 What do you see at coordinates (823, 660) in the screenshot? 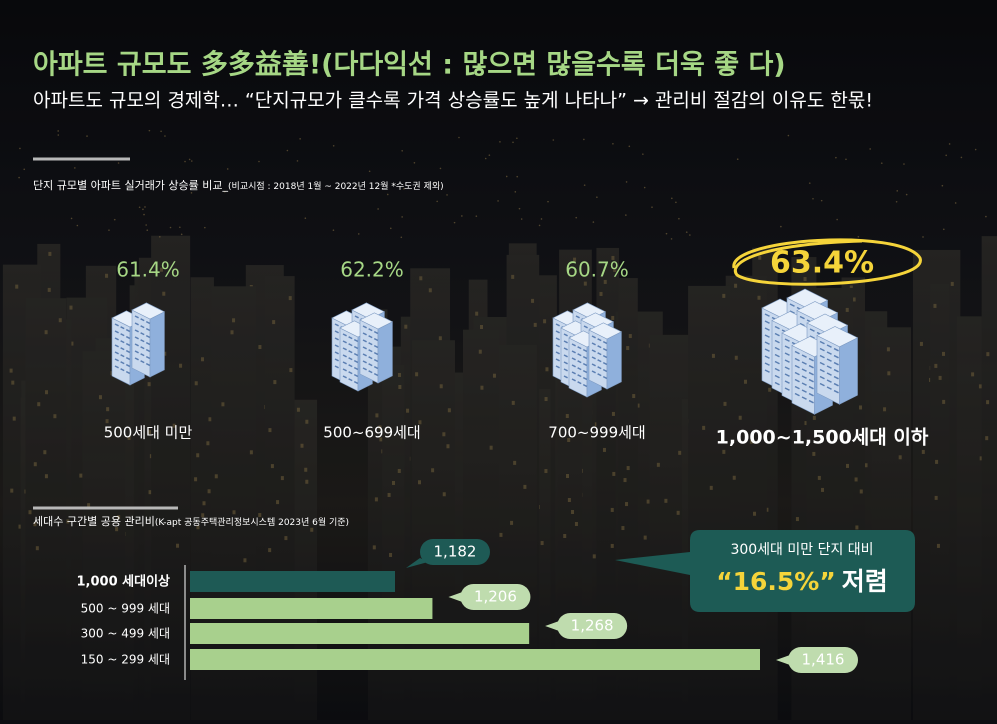
I see `value-label: 1,416` at bounding box center [823, 660].